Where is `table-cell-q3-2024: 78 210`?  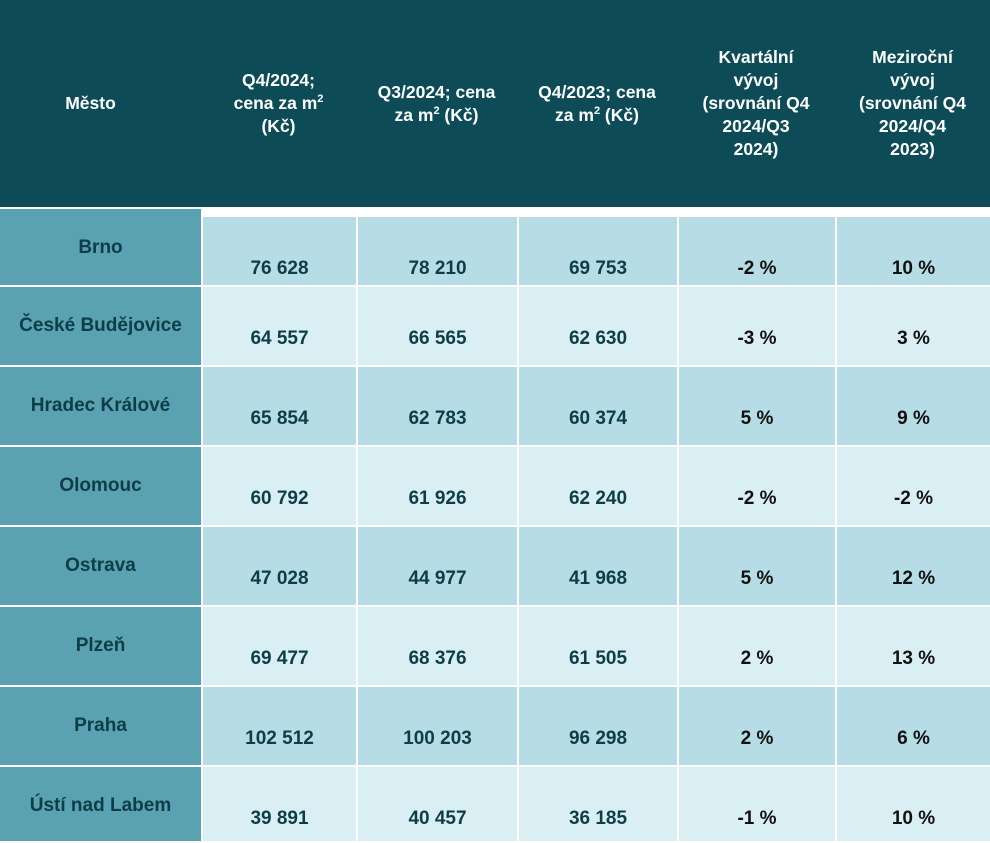 table-cell-q3-2024: 78 210 is located at coordinates (436, 247).